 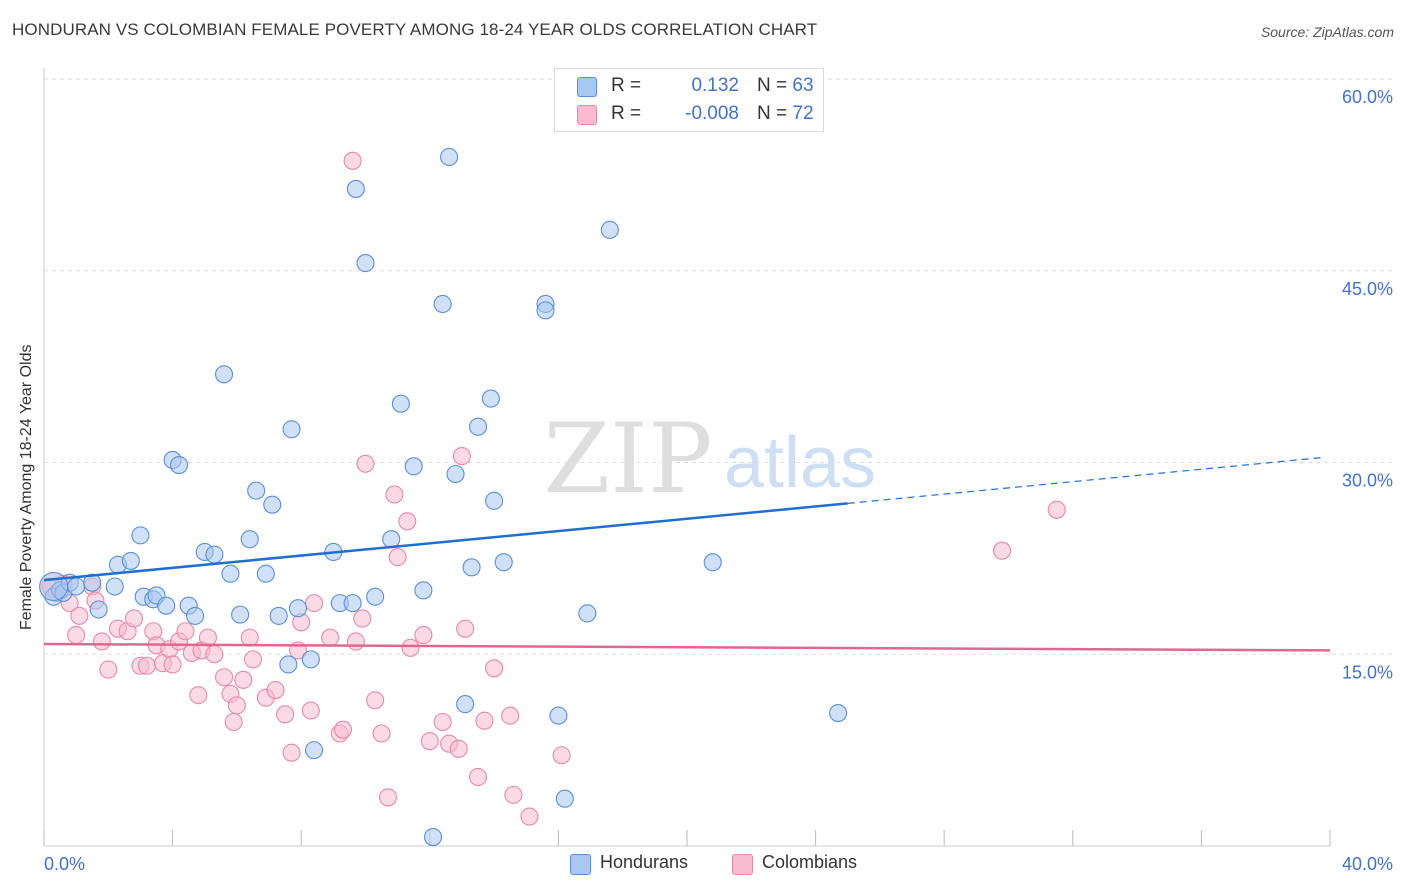 I want to click on legend-swatch-blue, so click(x=580, y=864).